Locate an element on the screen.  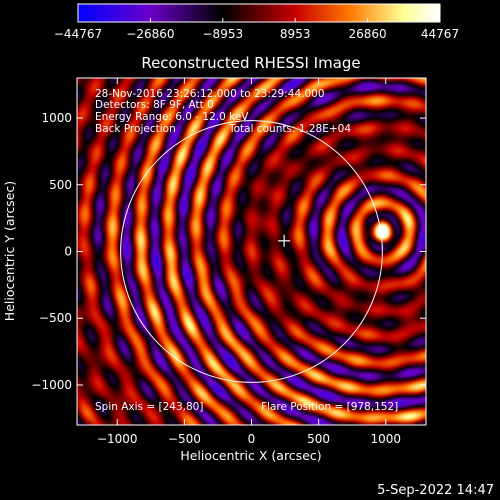
x-axis-title: Heliocentric X (arcsec) is located at coordinates (250, 455).